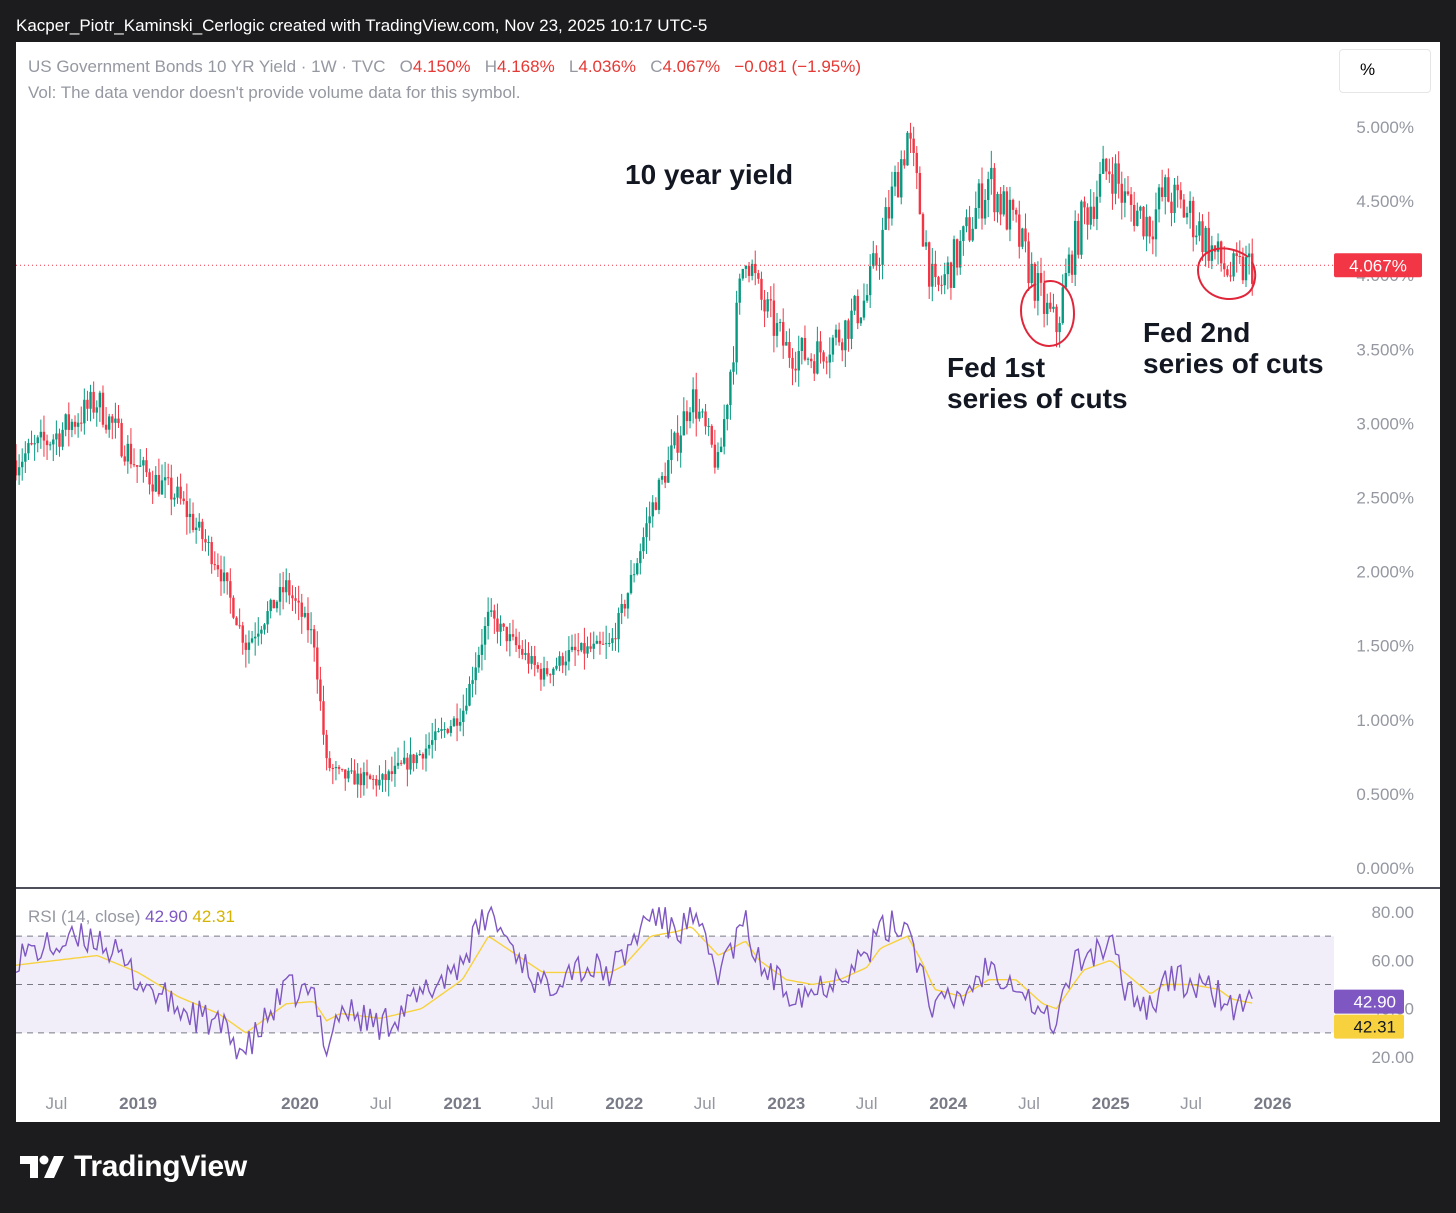 The height and width of the screenshot is (1213, 1456). Describe the element at coordinates (1385, 498) in the screenshot. I see `price-axis-tick-label: 2.500%` at that location.